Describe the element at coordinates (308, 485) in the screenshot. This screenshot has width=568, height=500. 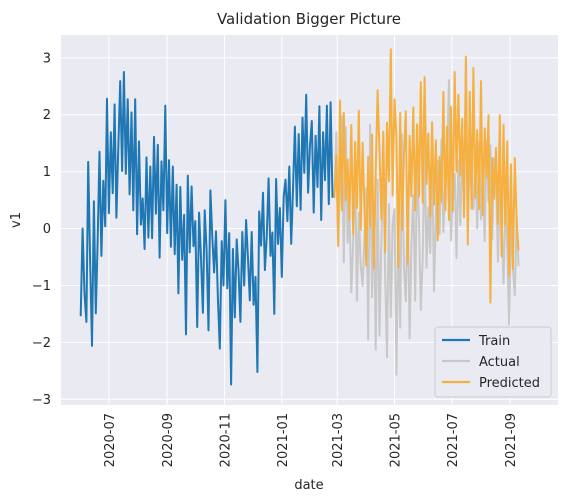
I see `x-axis-label: date` at that location.